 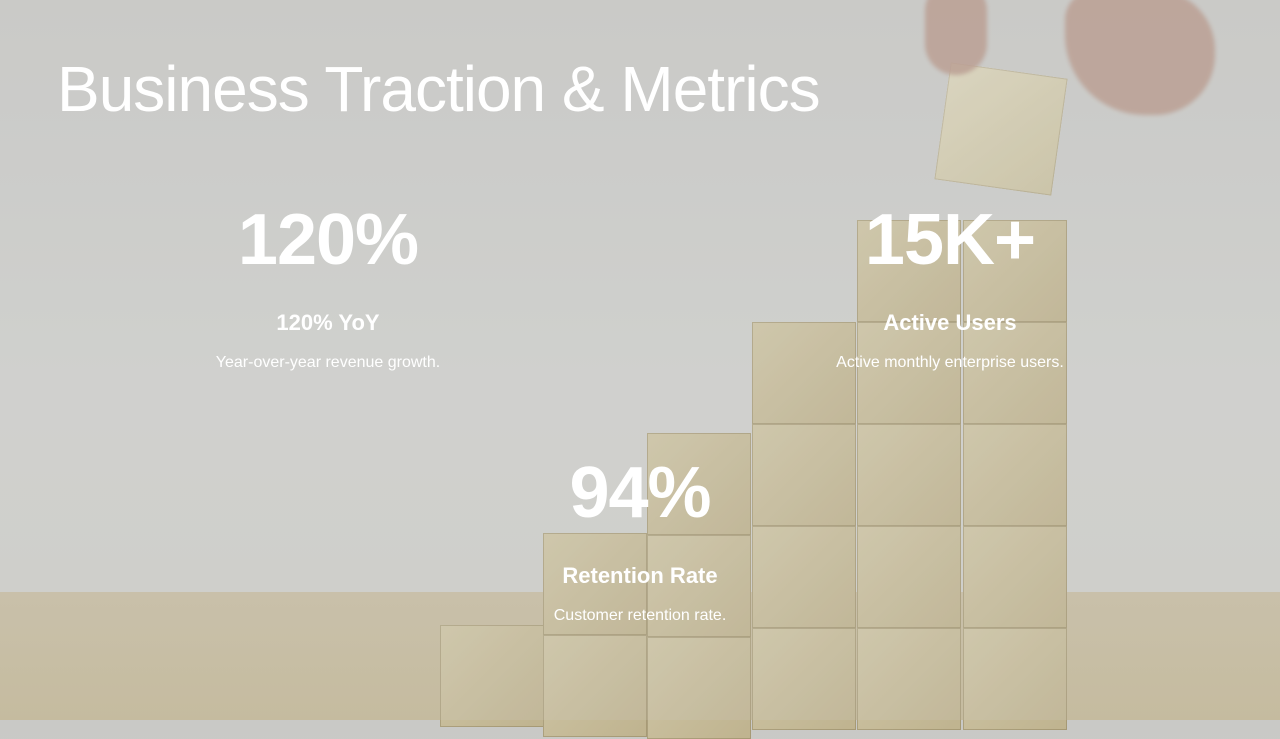 I want to click on metric-value: 15K+, so click(x=950, y=240).